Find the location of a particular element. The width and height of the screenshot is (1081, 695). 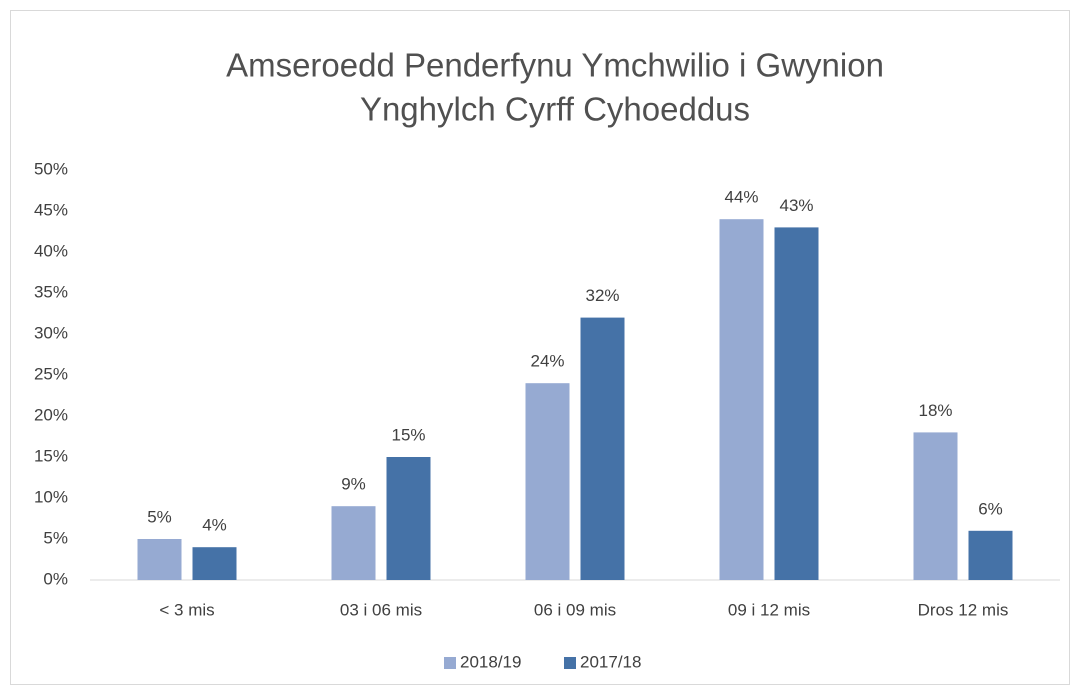

data-label: 24% is located at coordinates (547, 361).